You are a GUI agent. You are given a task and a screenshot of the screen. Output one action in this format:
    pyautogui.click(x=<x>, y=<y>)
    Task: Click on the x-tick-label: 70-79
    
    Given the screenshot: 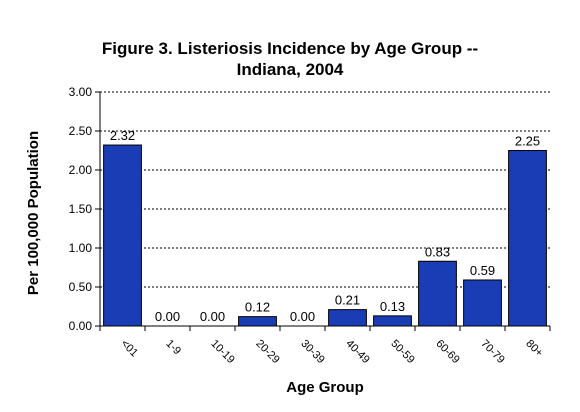 What is the action you would take?
    pyautogui.click(x=492, y=352)
    